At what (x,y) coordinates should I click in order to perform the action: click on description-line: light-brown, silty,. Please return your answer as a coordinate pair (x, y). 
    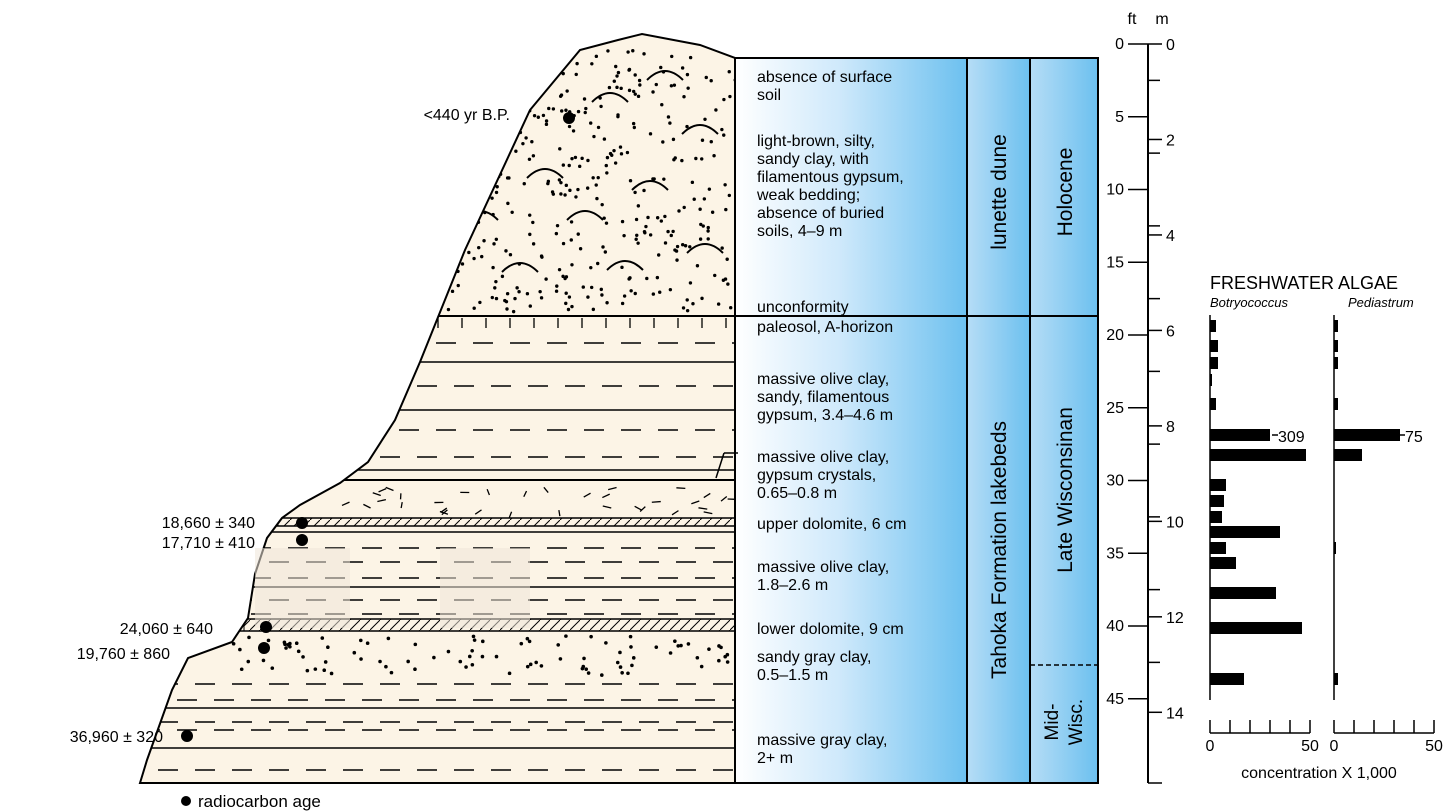
    Looking at the image, I should click on (816, 141).